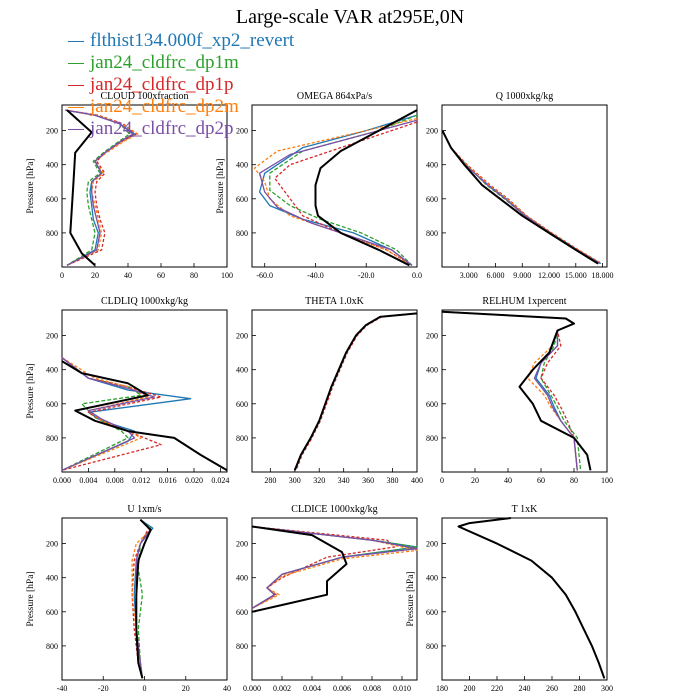 The height and width of the screenshot is (700, 700). Describe the element at coordinates (497, 688) in the screenshot. I see `x-tick-label: 220` at that location.